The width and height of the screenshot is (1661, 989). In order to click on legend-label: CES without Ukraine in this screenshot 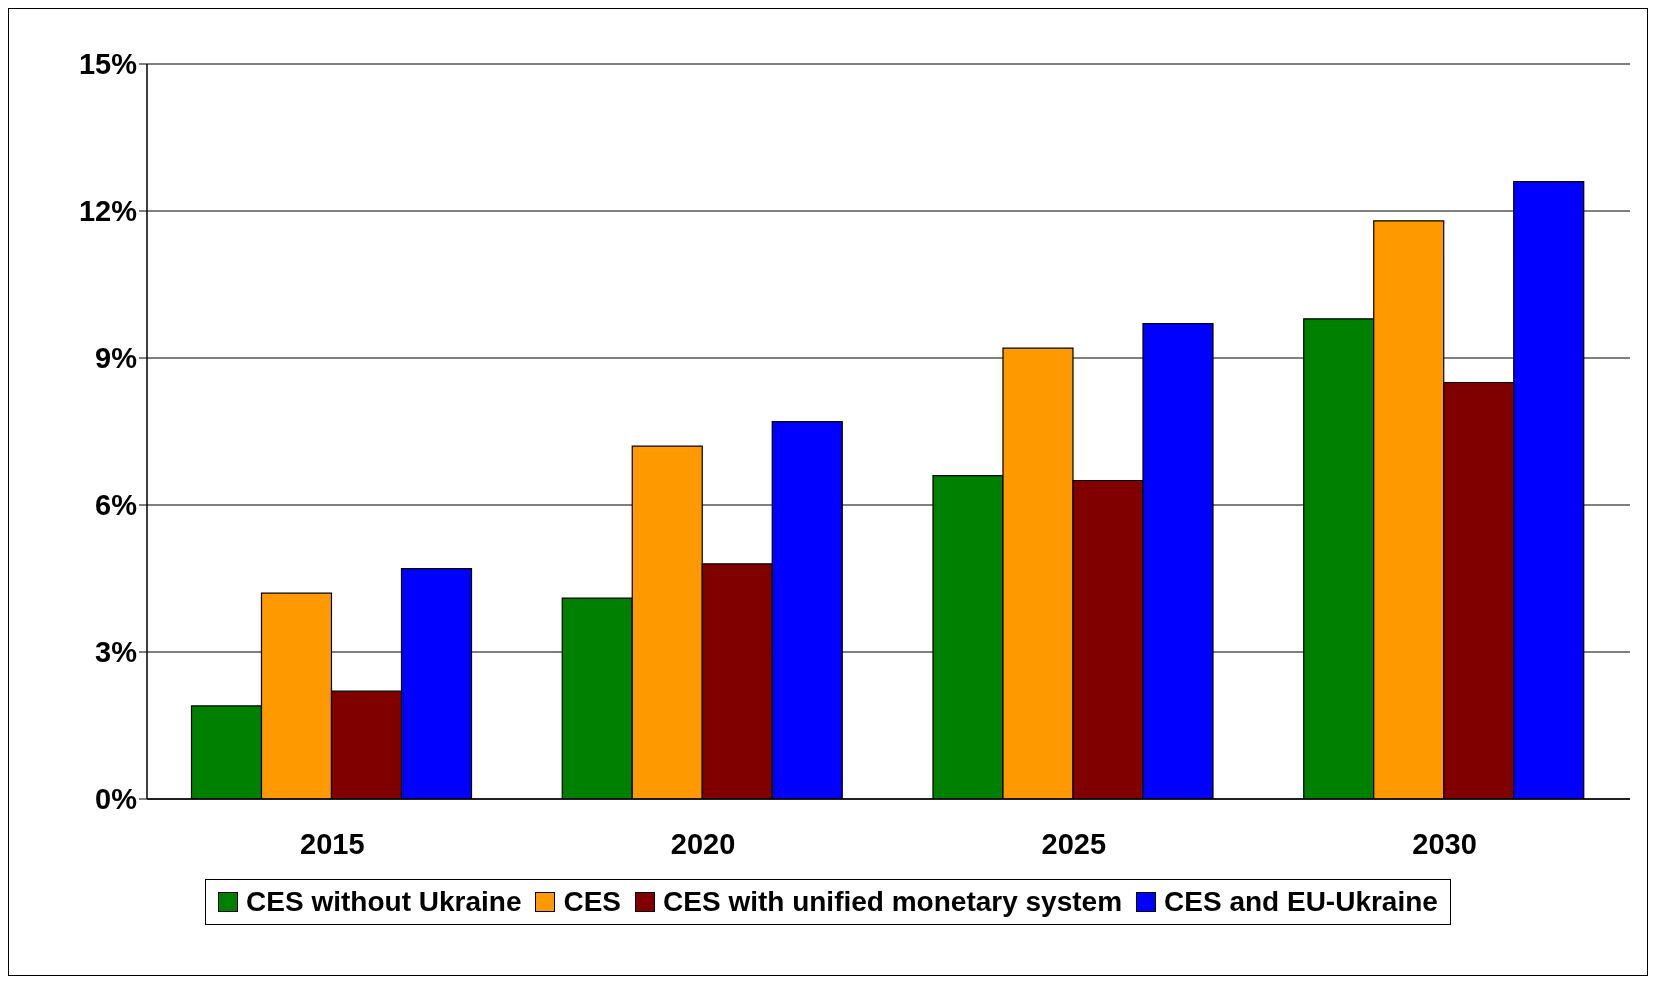, I will do `click(384, 902)`.